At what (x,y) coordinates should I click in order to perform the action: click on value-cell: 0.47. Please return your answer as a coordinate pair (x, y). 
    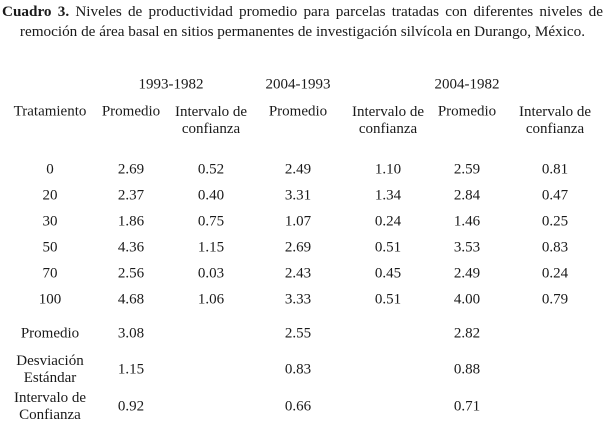
    Looking at the image, I should click on (555, 195).